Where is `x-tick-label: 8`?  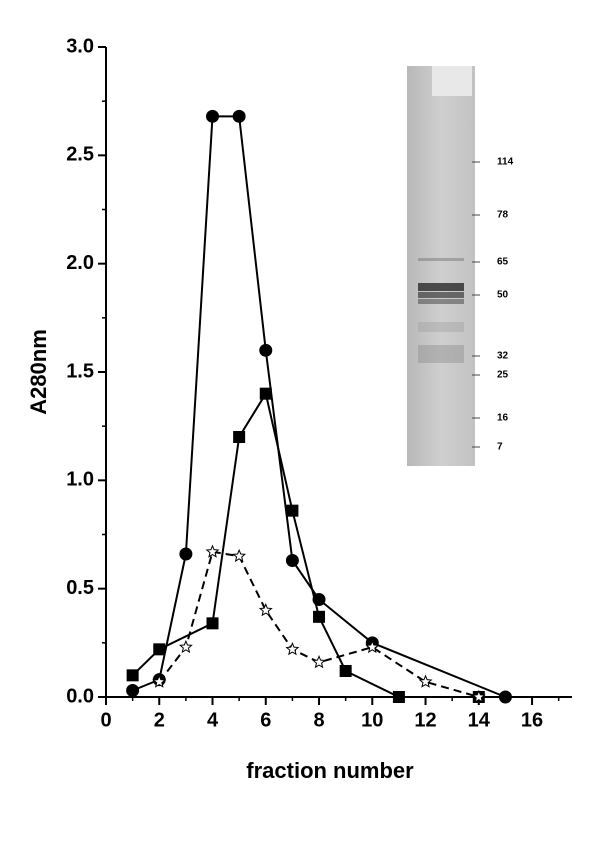 x-tick-label: 8 is located at coordinates (318, 720).